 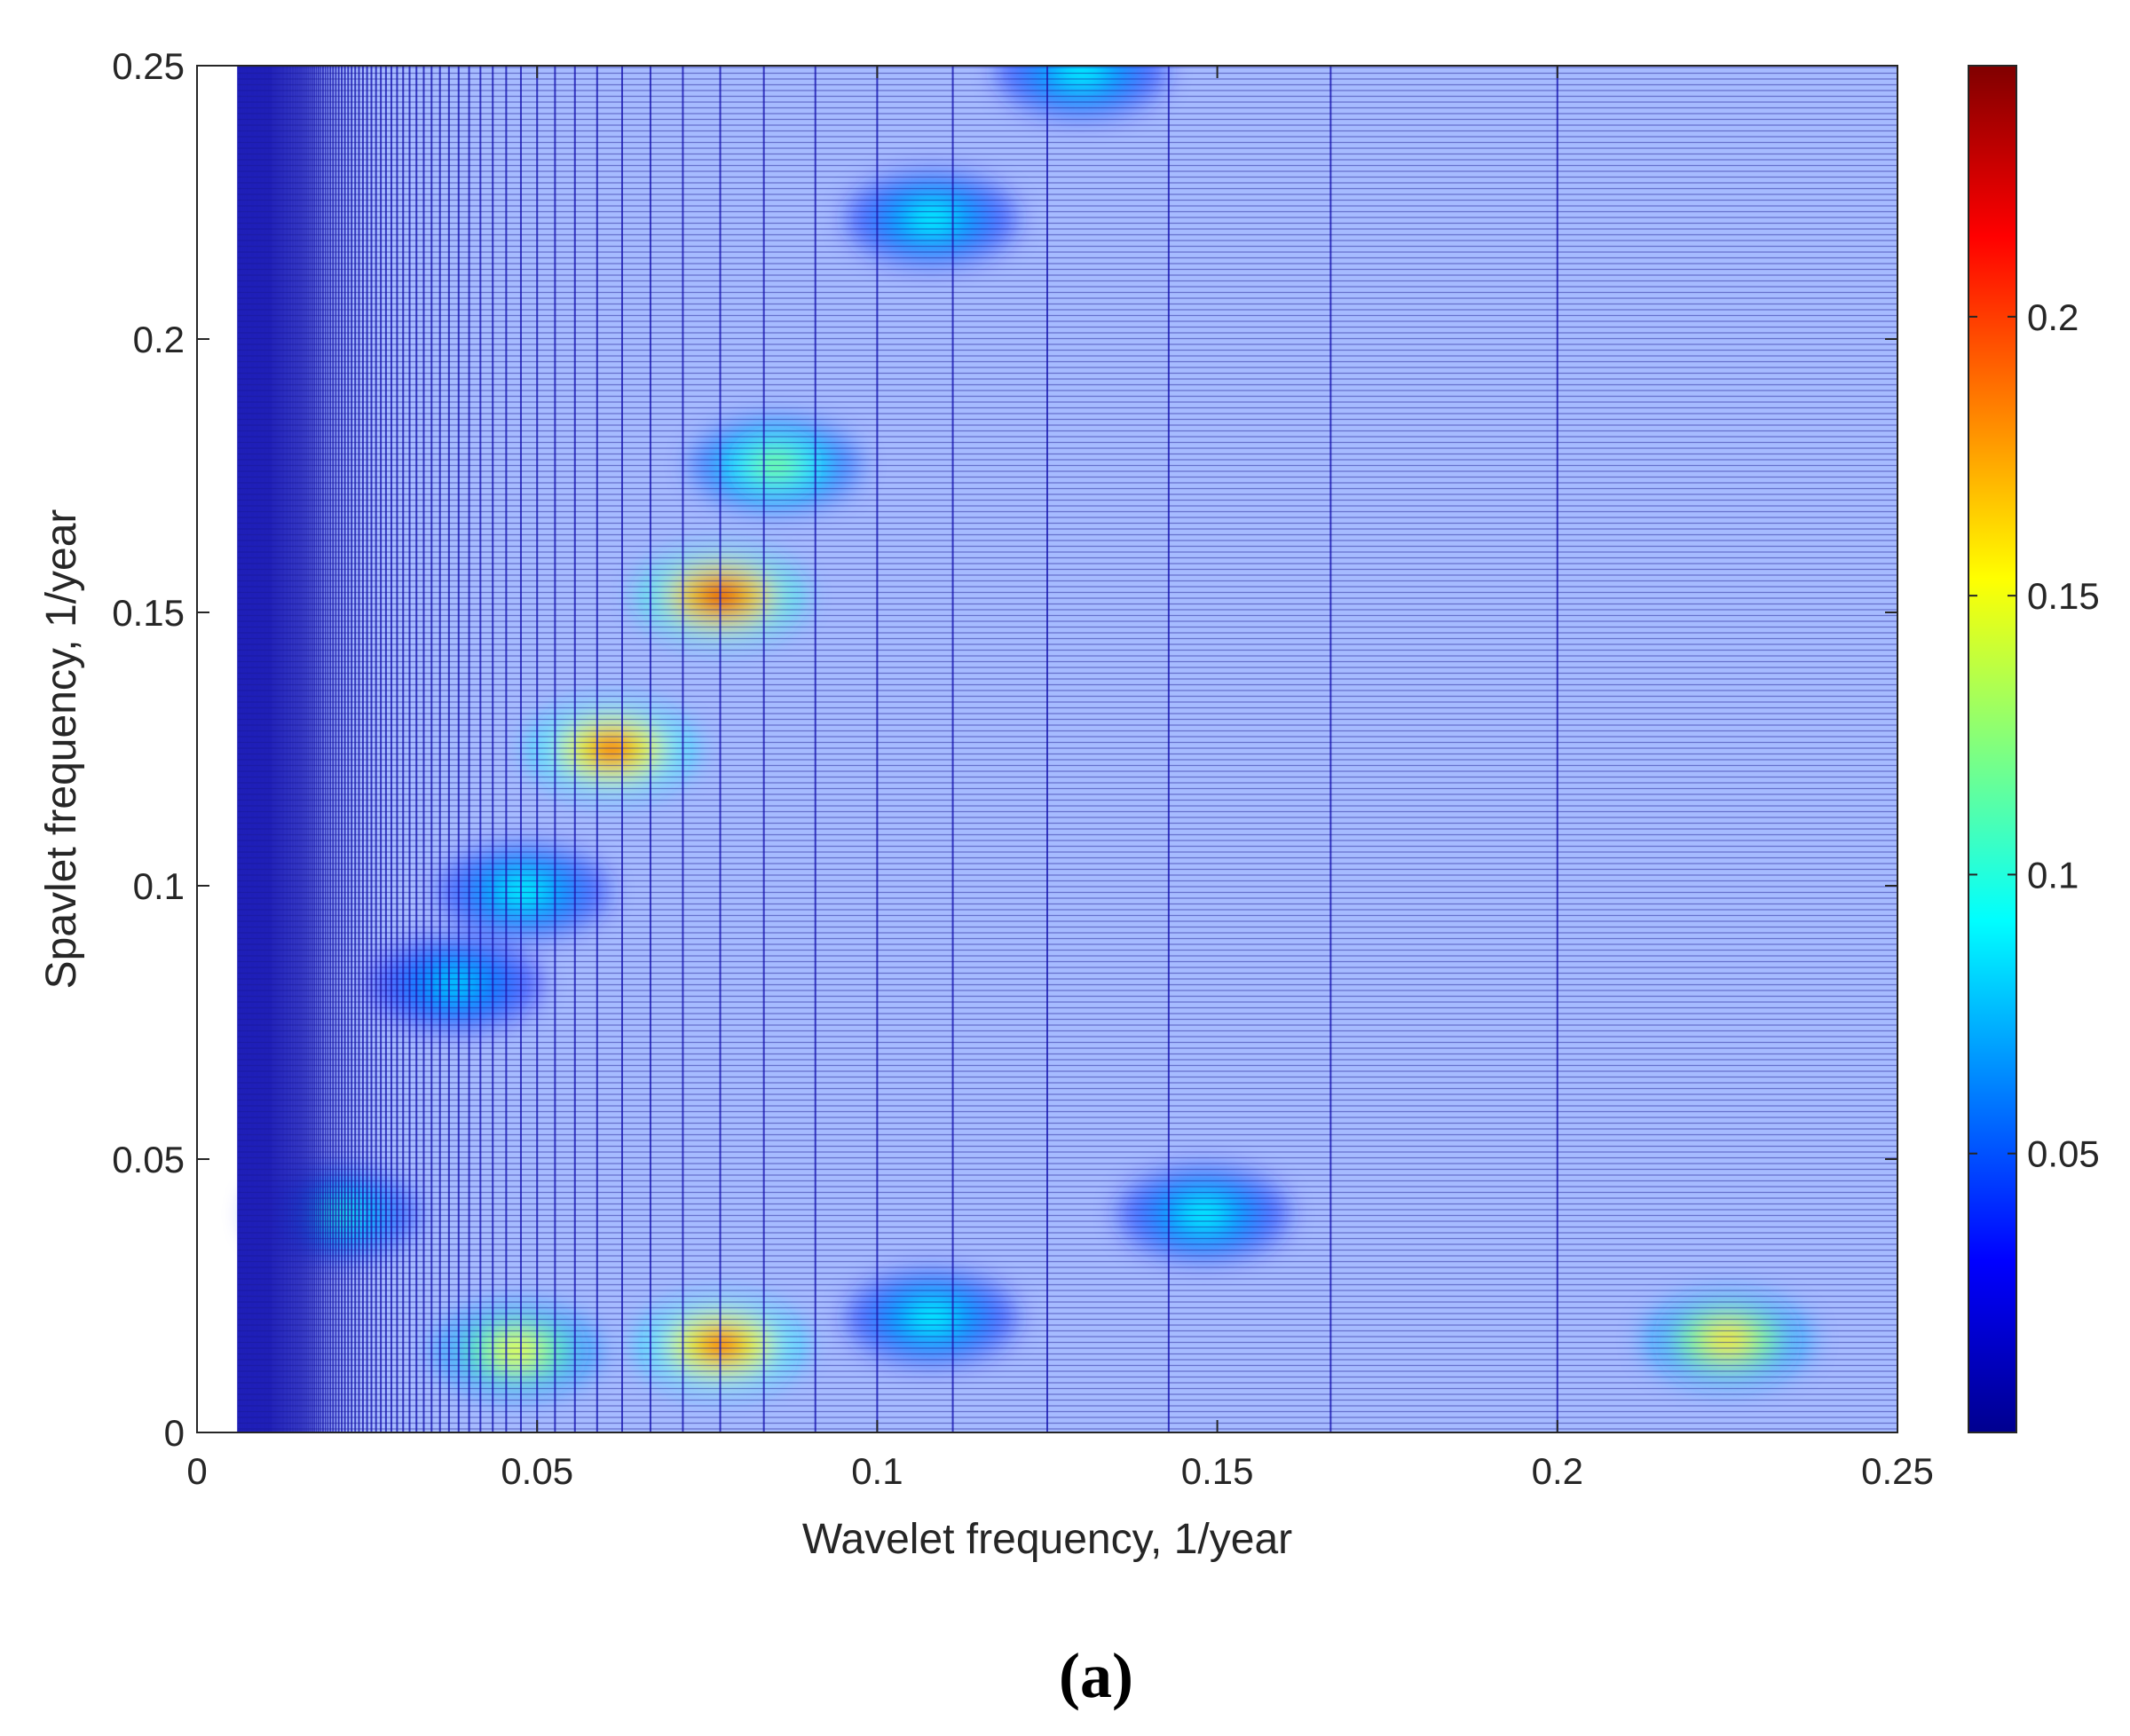 I want to click on y-axis-label: Spavlet frequency, 1/year, so click(x=61, y=749).